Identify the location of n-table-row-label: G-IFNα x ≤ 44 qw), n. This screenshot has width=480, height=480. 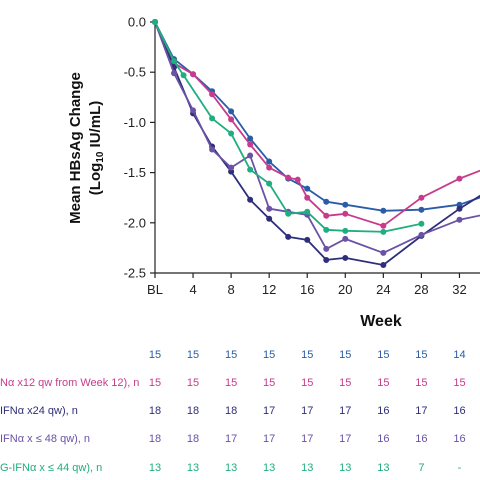
(51, 468).